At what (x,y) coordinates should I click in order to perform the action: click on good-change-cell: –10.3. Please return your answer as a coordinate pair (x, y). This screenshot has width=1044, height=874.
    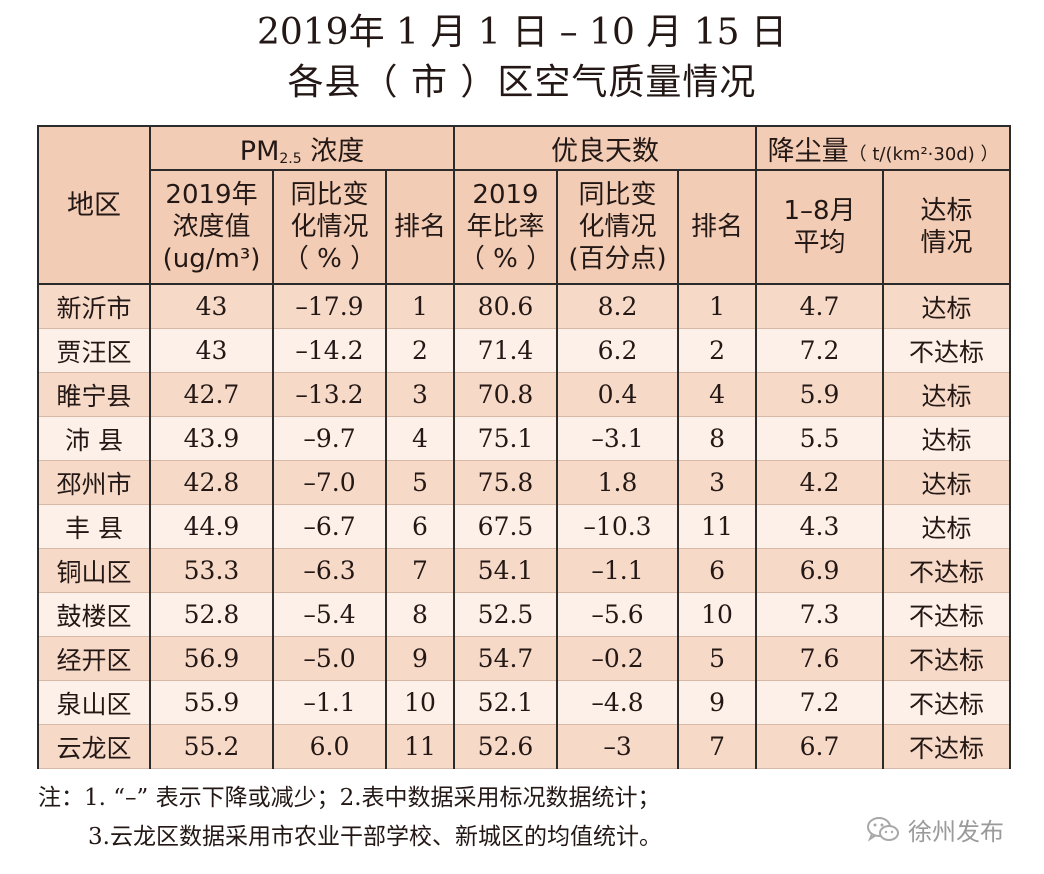
    Looking at the image, I should click on (618, 526).